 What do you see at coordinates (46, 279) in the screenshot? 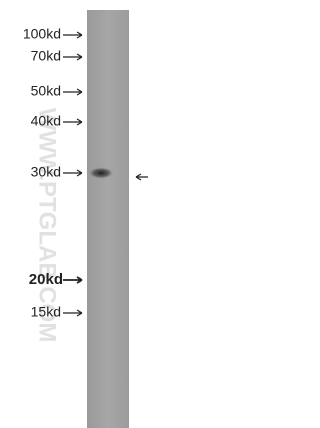
I see `marker-label: 20kd` at bounding box center [46, 279].